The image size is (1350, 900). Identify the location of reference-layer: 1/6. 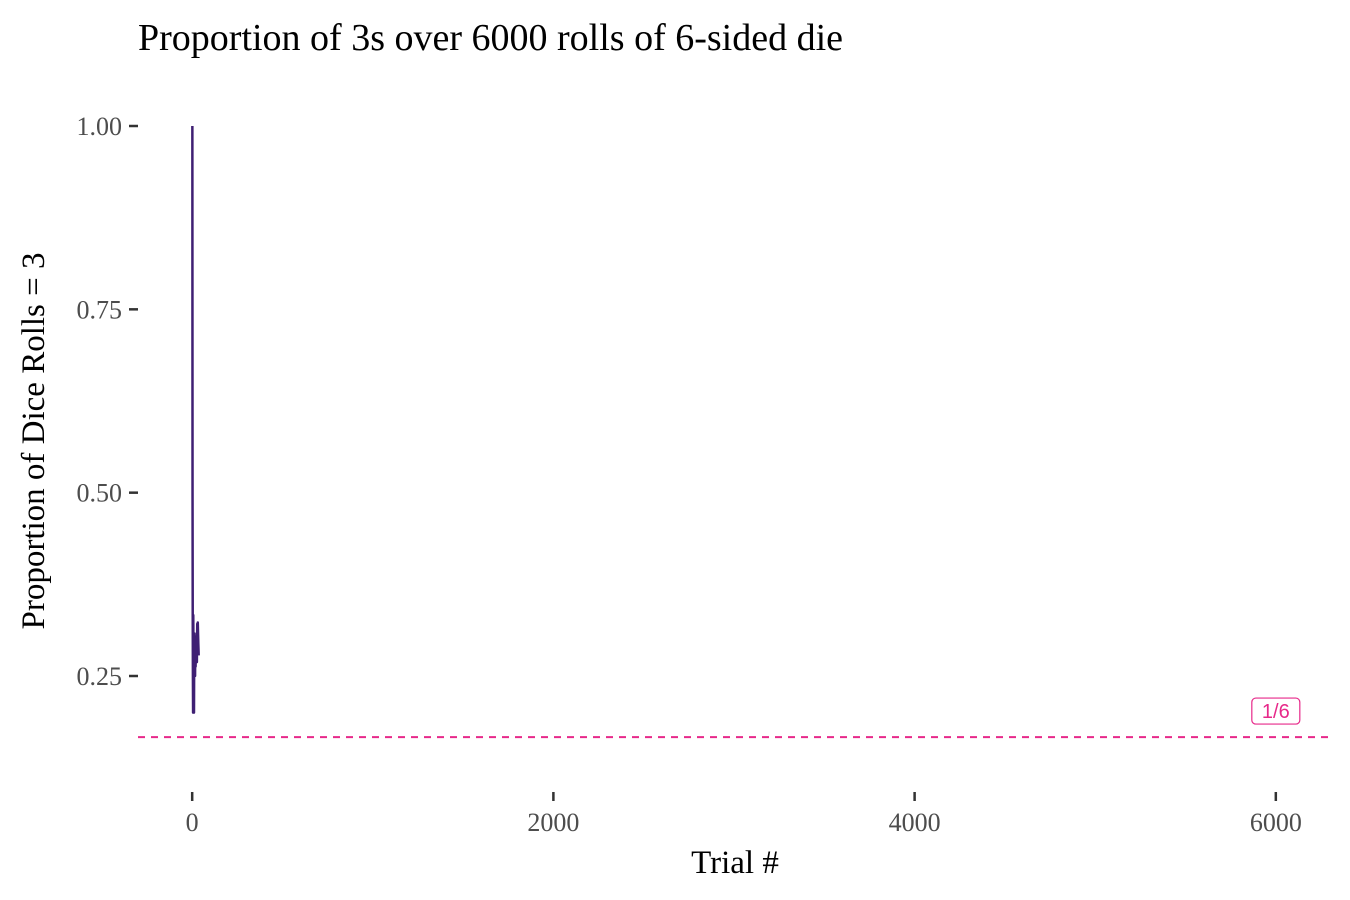
(734, 718).